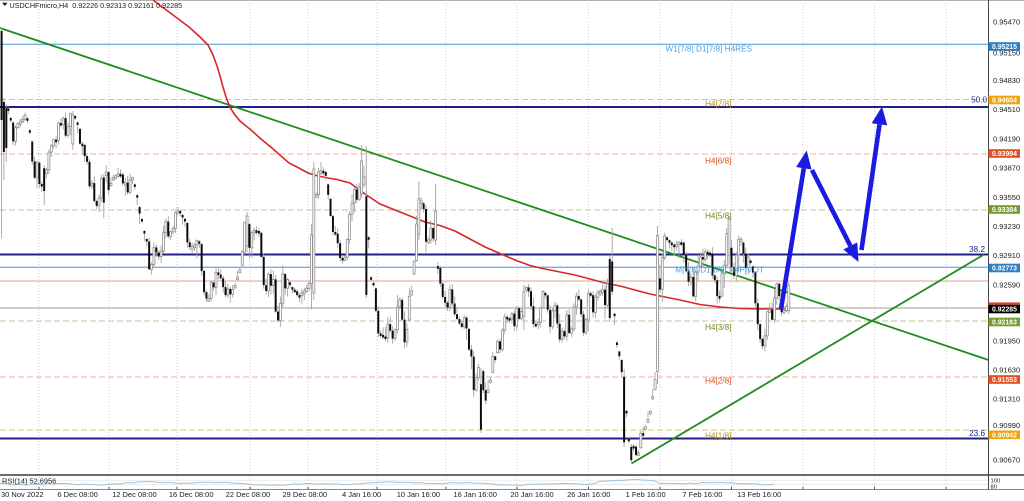 The image size is (1024, 501). What do you see at coordinates (759, 494) in the screenshot?
I see `svg-text: 13 Feb 16:00` at bounding box center [759, 494].